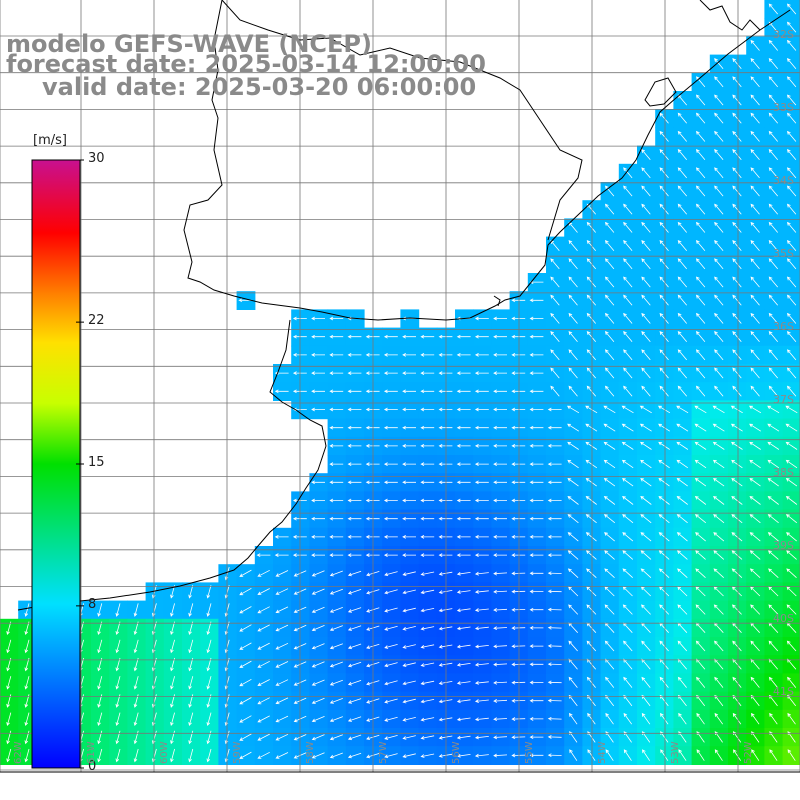  I want to click on latitude-label: 32S, so click(783, 34).